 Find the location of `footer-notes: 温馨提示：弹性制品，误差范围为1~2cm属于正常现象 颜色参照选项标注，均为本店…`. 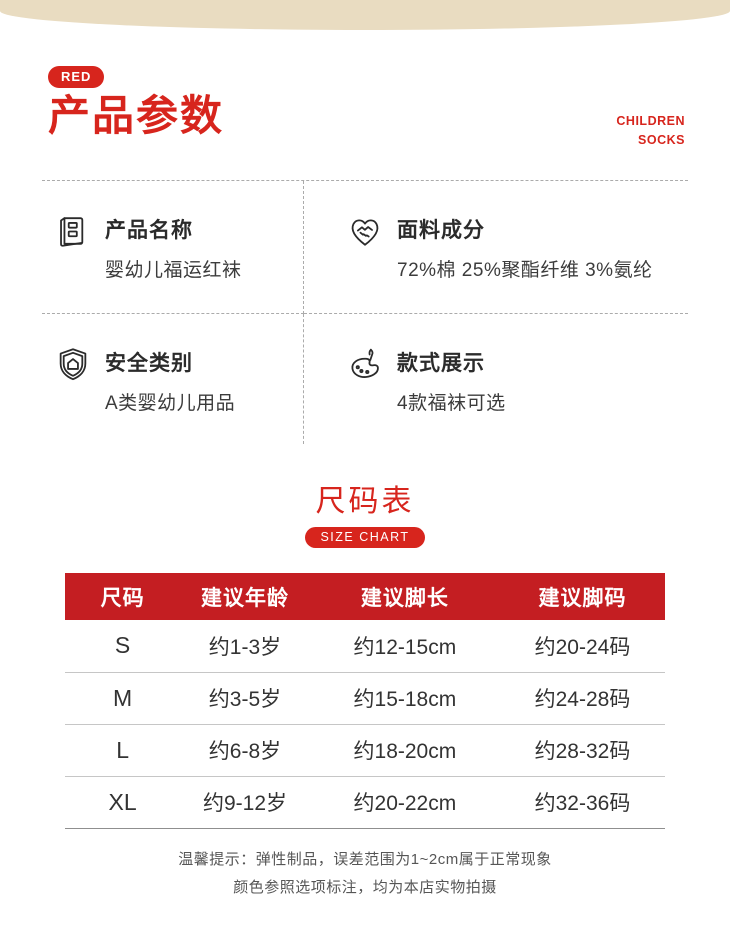

footer-notes: 温馨提示：弹性制品，误差范围为1~2cm属于正常现象 颜色参照选项标注，均为本店… is located at coordinates (365, 874).